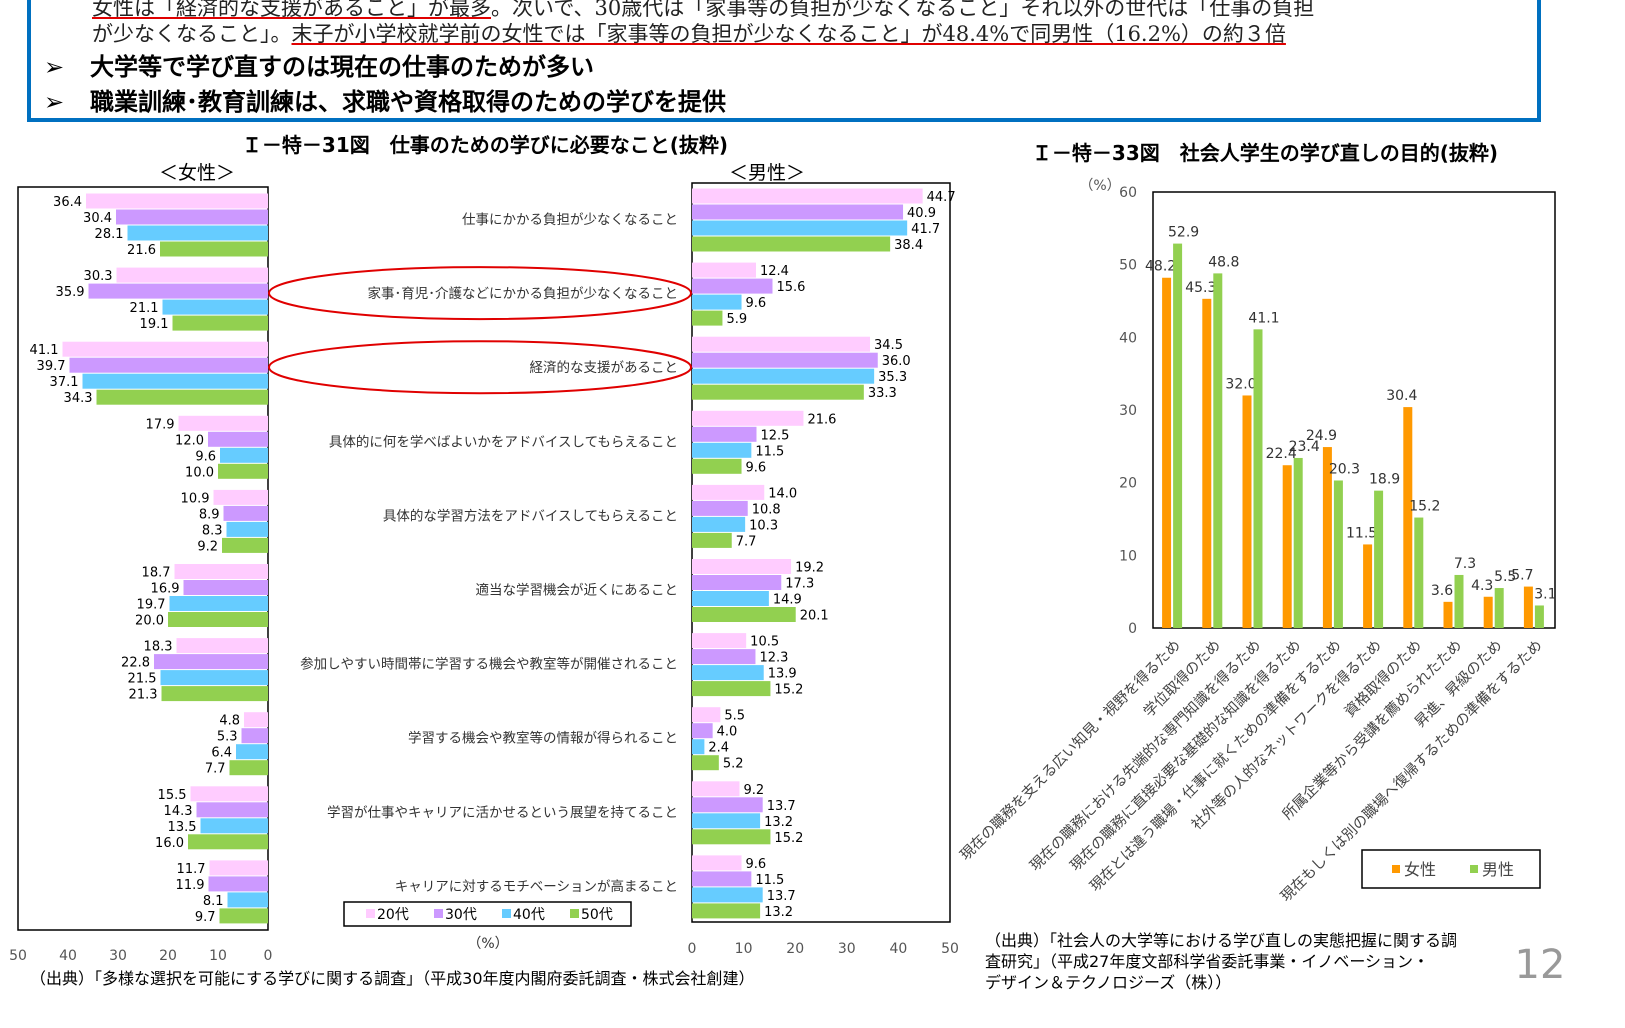 This screenshot has width=1625, height=1028. I want to click on unit-label: （%）, so click(487, 944).